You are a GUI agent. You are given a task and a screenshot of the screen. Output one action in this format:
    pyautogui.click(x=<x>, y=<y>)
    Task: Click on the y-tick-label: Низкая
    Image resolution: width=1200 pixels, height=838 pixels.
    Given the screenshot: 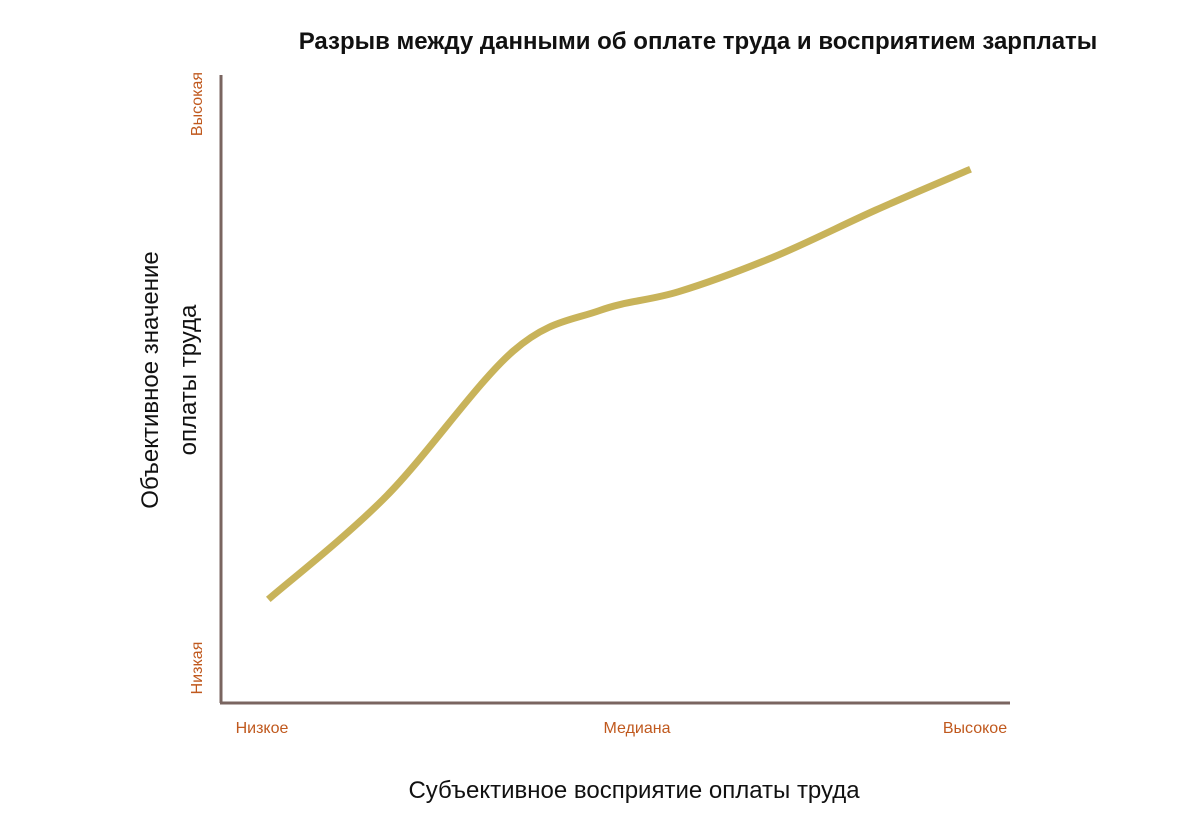 What is the action you would take?
    pyautogui.click(x=197, y=668)
    